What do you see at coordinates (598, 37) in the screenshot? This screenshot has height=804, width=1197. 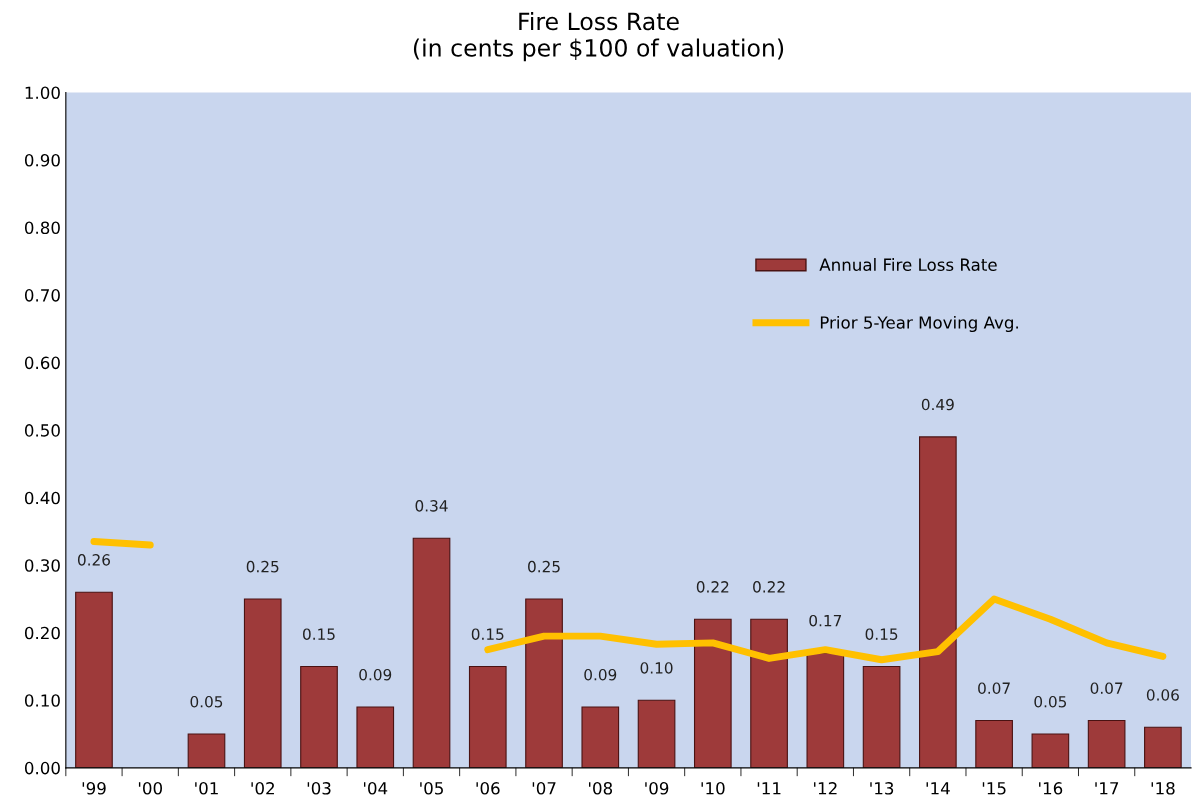 I see `chart-title: Fire Loss Rate (in cents per $100 of valuation)` at bounding box center [598, 37].